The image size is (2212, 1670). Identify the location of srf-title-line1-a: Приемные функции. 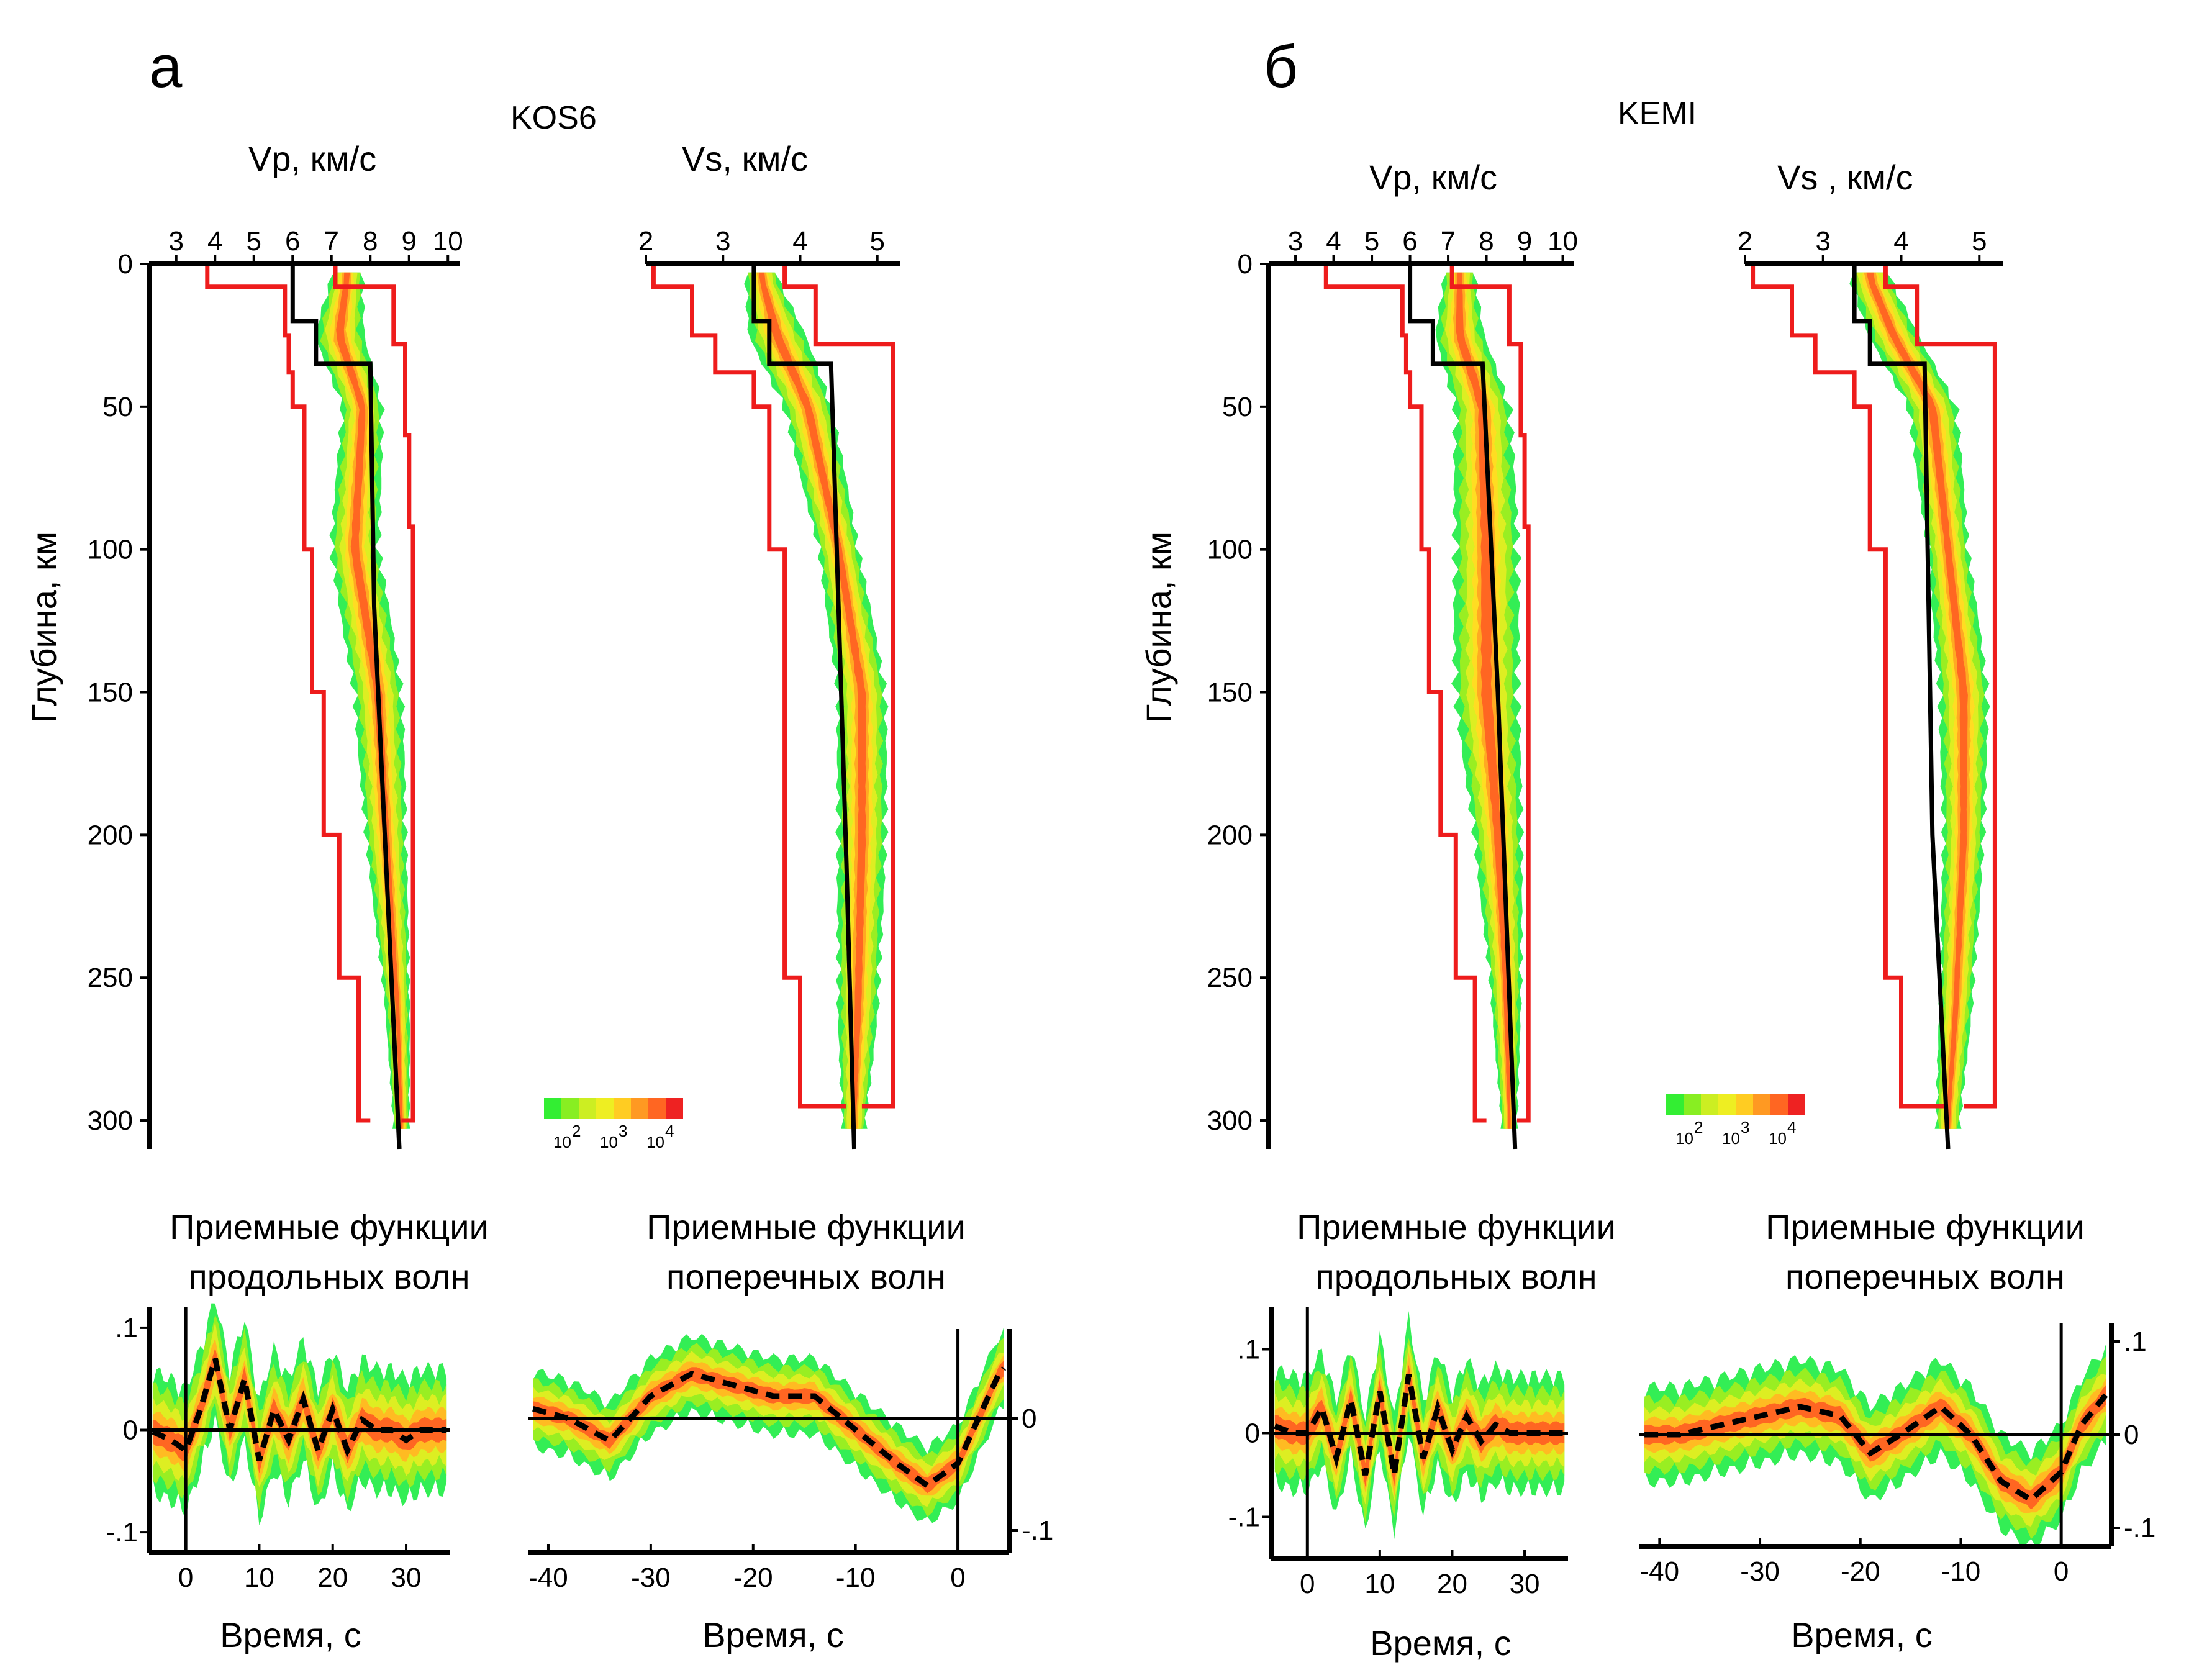
(806, 1226).